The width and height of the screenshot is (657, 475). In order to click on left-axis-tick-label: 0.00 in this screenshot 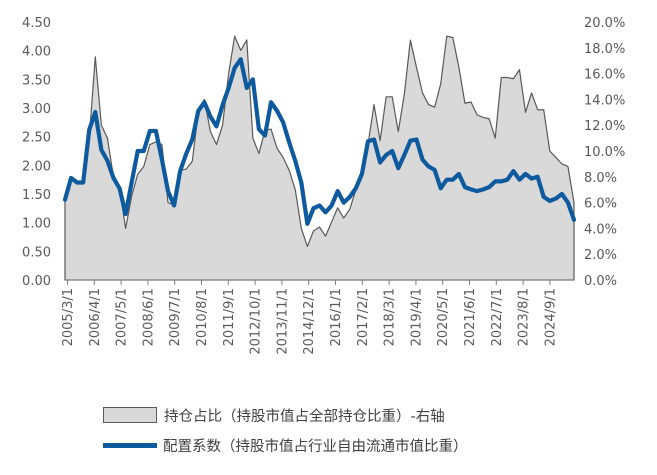, I will do `click(36, 281)`.